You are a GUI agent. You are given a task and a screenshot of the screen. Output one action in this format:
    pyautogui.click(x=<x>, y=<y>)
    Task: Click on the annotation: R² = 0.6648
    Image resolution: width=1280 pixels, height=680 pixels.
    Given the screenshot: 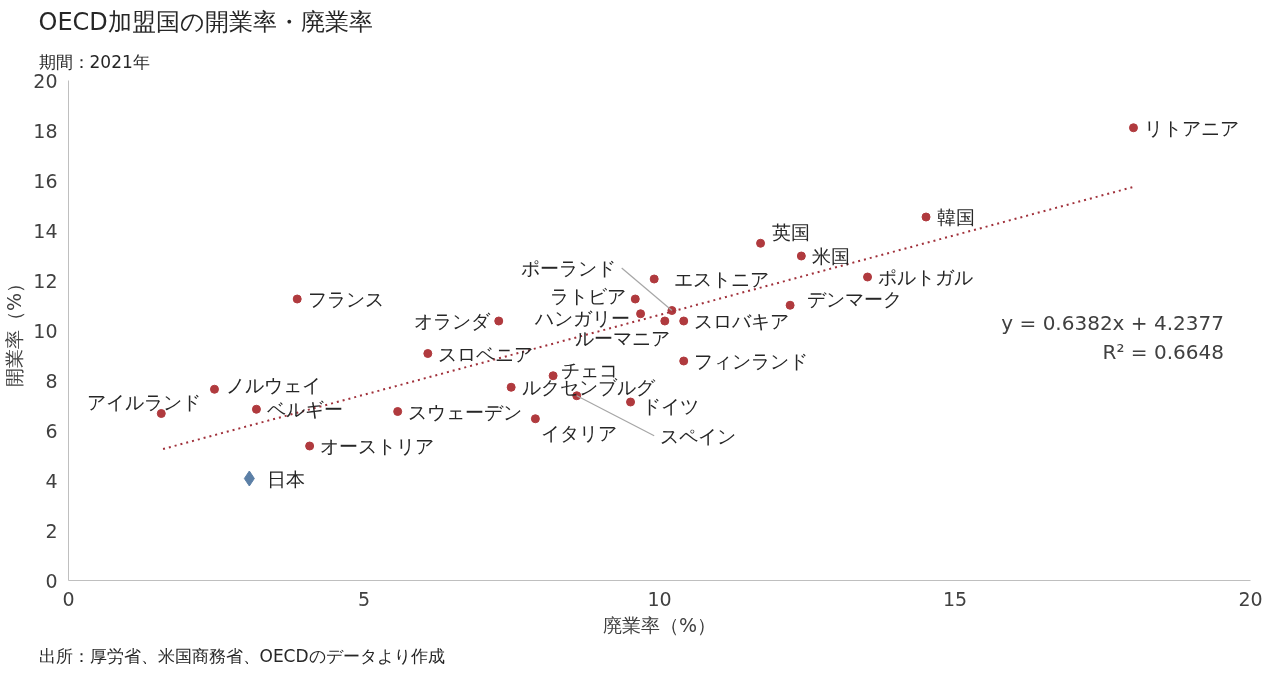 What is the action you would take?
    pyautogui.click(x=1163, y=351)
    